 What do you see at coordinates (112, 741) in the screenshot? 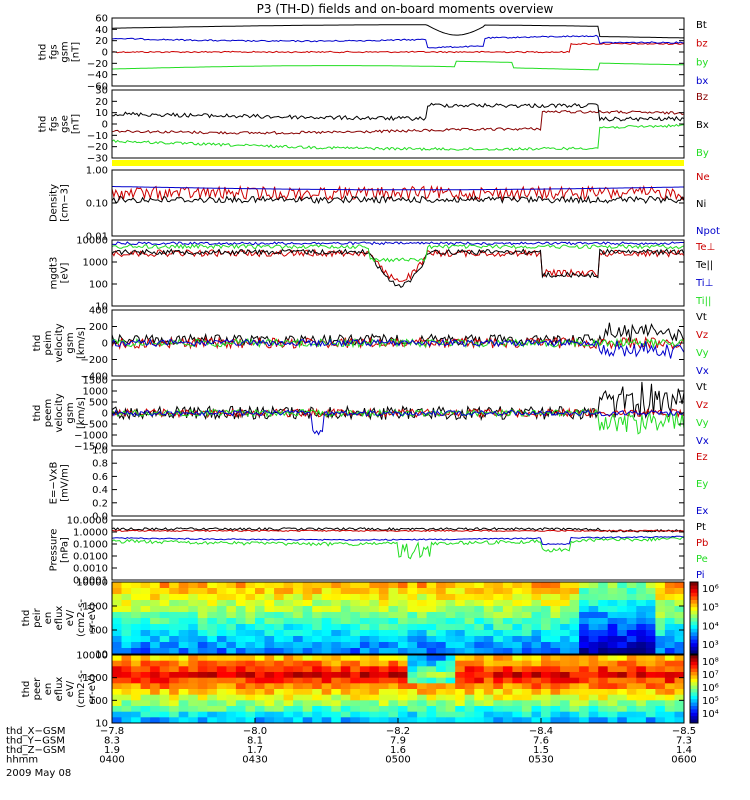
I see `x-tick-label: 8.3` at bounding box center [112, 741].